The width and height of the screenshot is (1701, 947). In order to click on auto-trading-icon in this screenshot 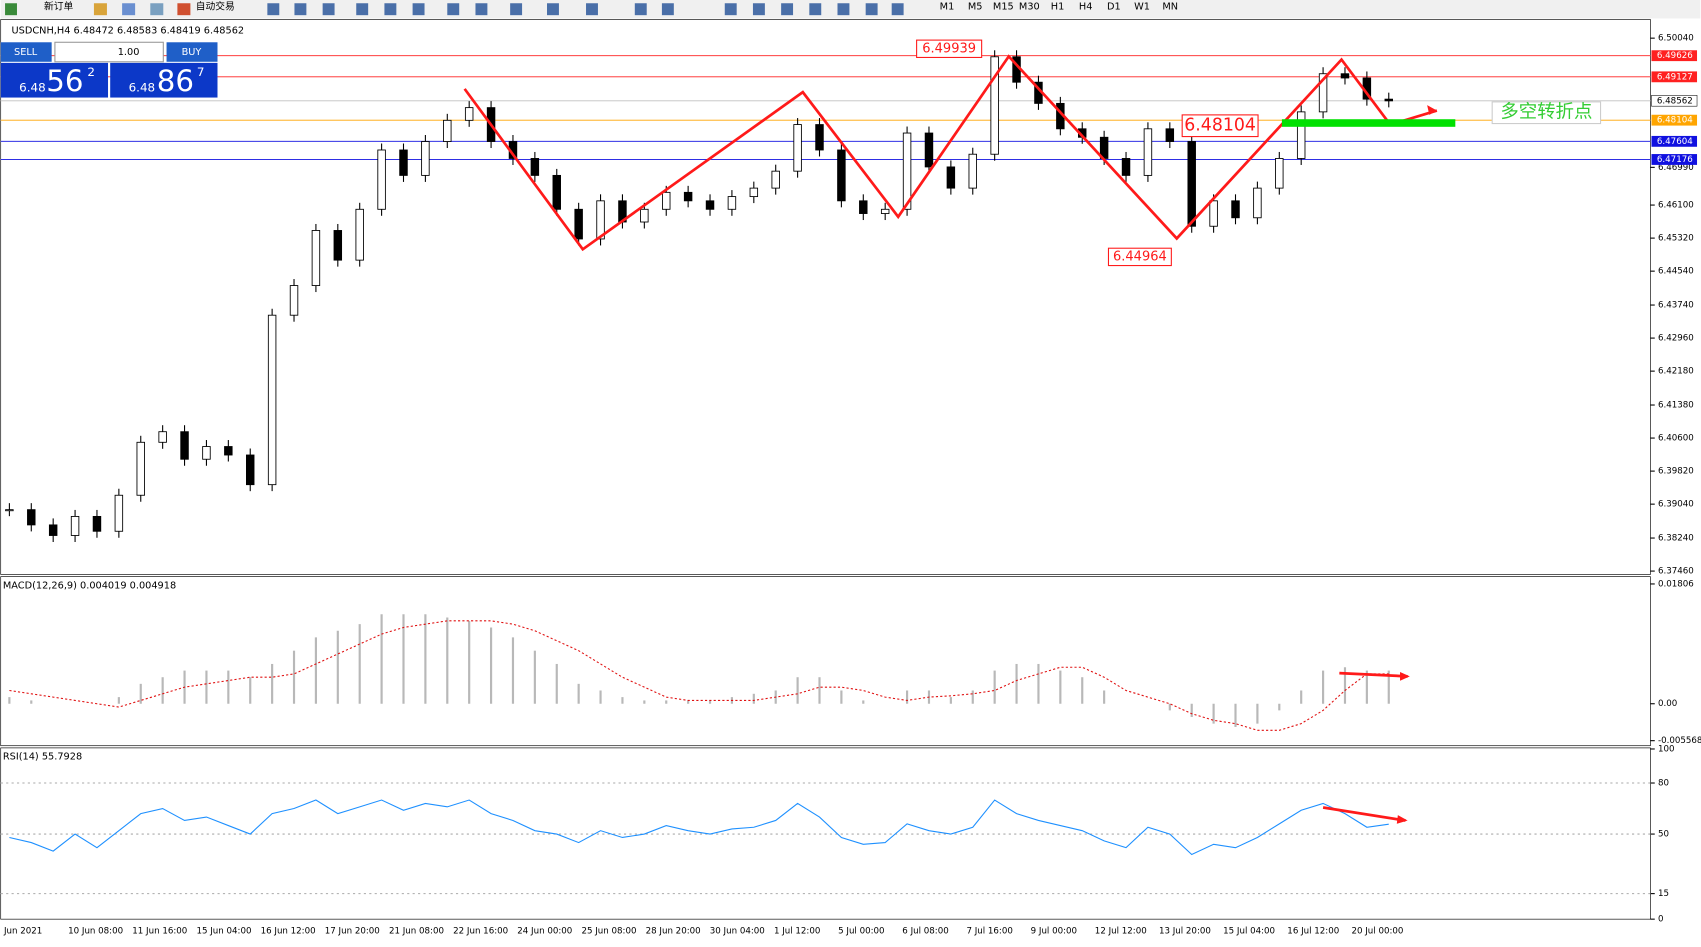, I will do `click(184, 9)`.